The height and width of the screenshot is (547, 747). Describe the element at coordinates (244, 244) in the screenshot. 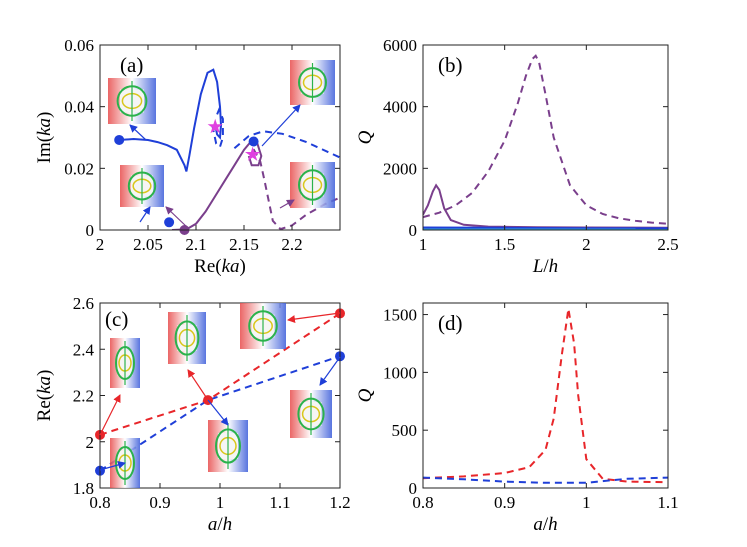

I see `x-tick-label: 2.15` at that location.